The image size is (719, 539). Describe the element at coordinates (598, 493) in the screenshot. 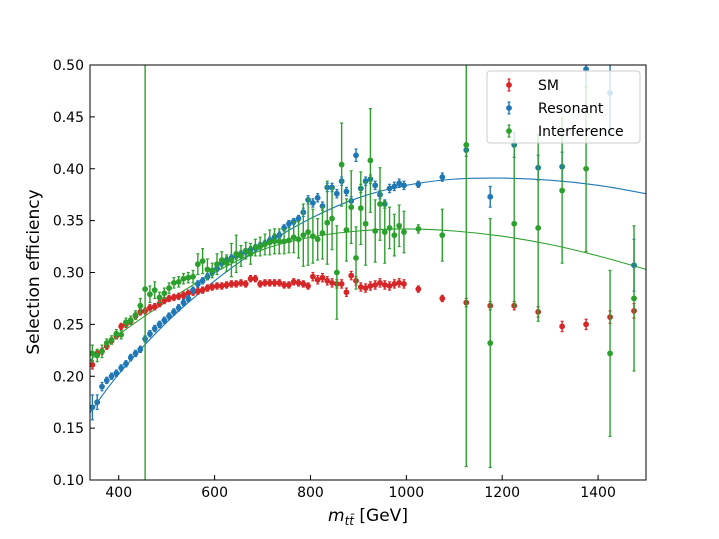

I see `x-tick-label: 1400` at that location.